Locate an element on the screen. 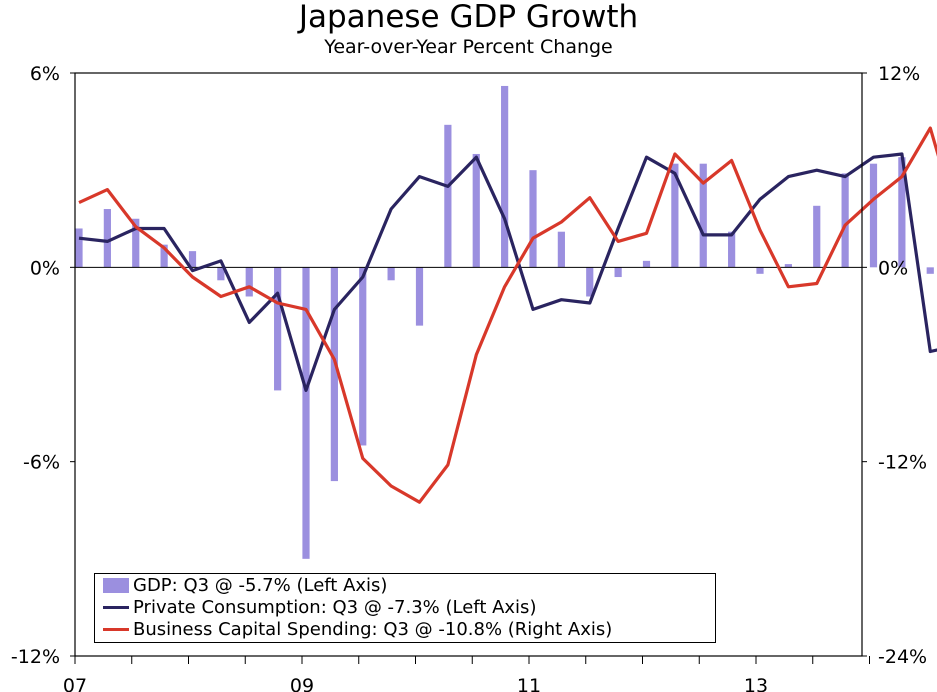 This screenshot has width=937, height=692. legend-item-gdp: GDP: Q3 @ -5.7% (Left Axis) is located at coordinates (409, 585).